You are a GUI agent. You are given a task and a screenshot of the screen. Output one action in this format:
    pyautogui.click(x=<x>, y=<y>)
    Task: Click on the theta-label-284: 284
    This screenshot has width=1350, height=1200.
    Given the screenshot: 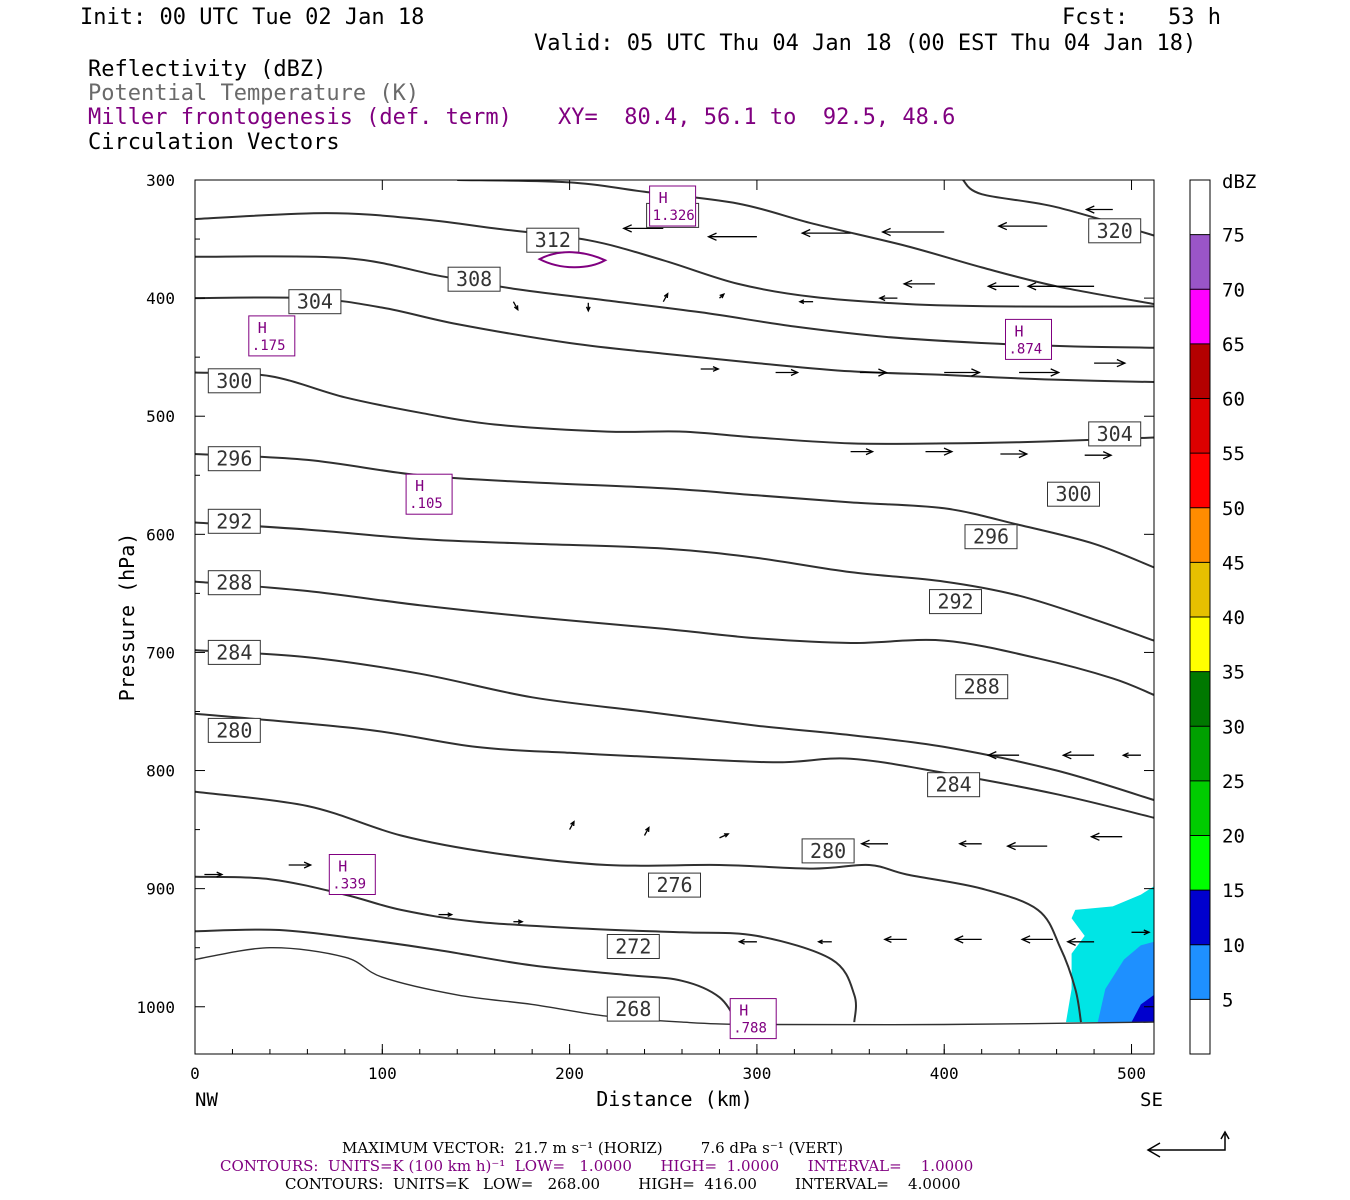 What is the action you would take?
    pyautogui.click(x=234, y=652)
    